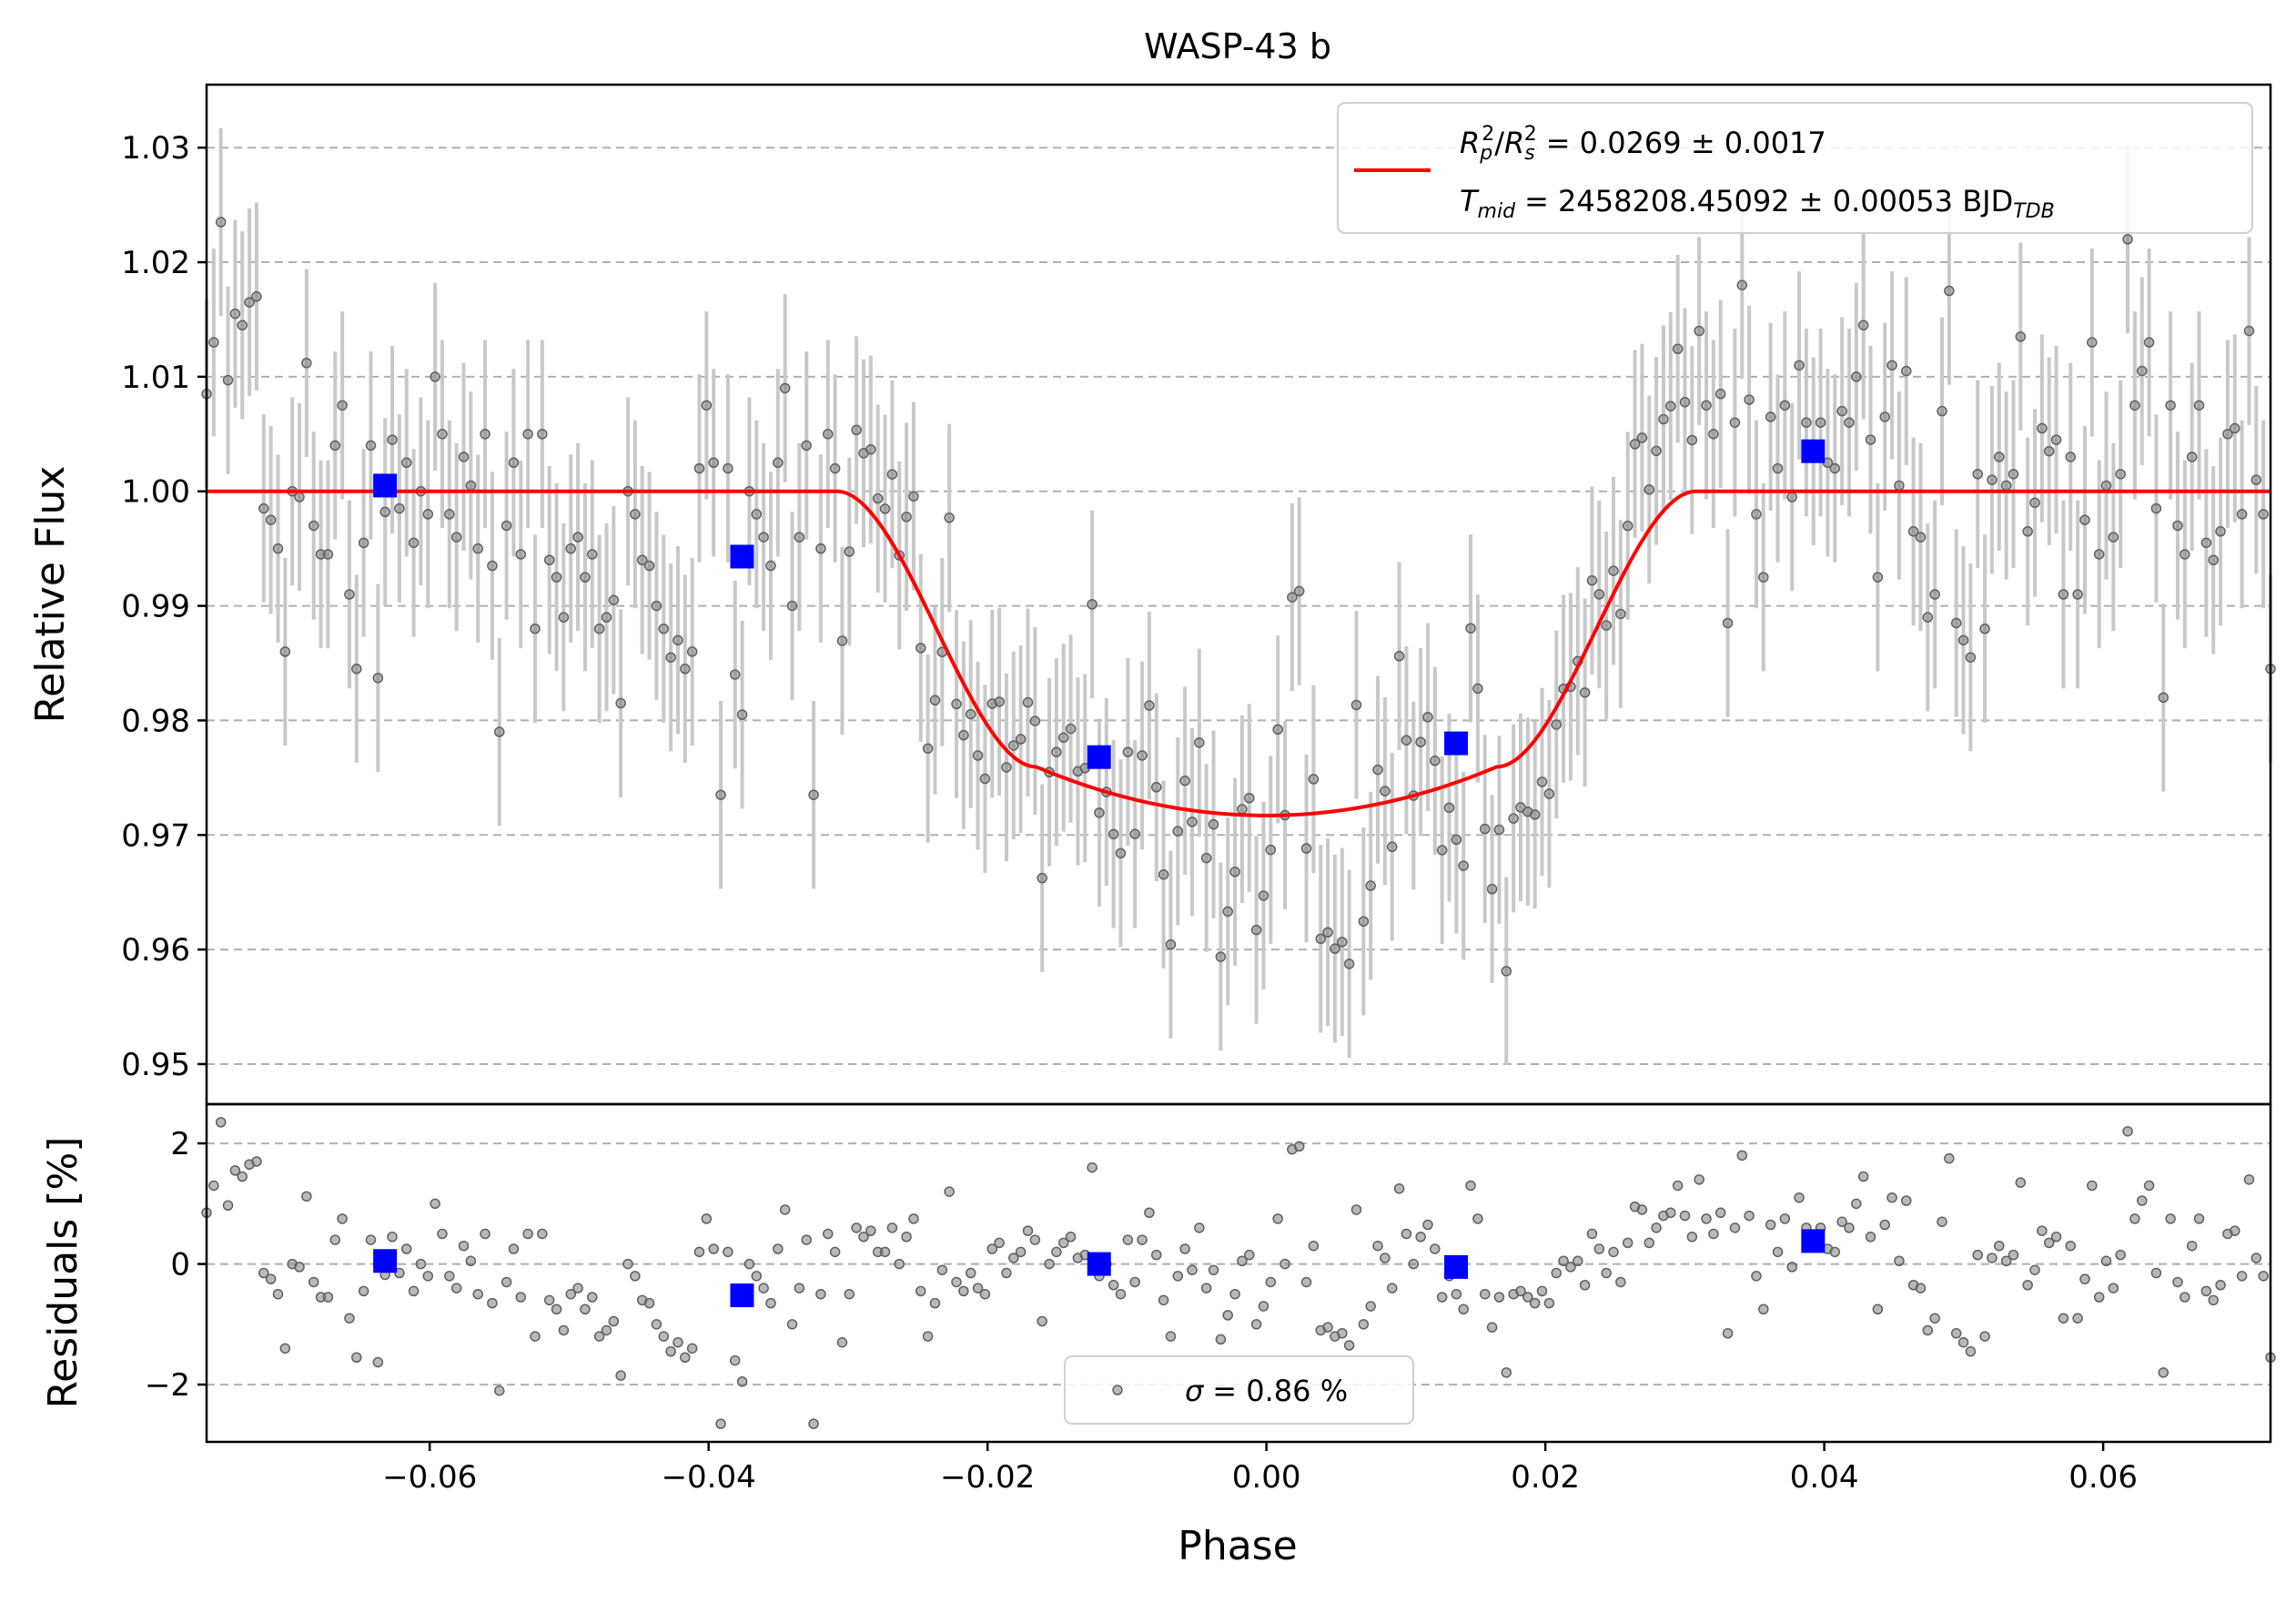  What do you see at coordinates (167, 1385) in the screenshot?
I see `bottom-y-tick-label: −2` at bounding box center [167, 1385].